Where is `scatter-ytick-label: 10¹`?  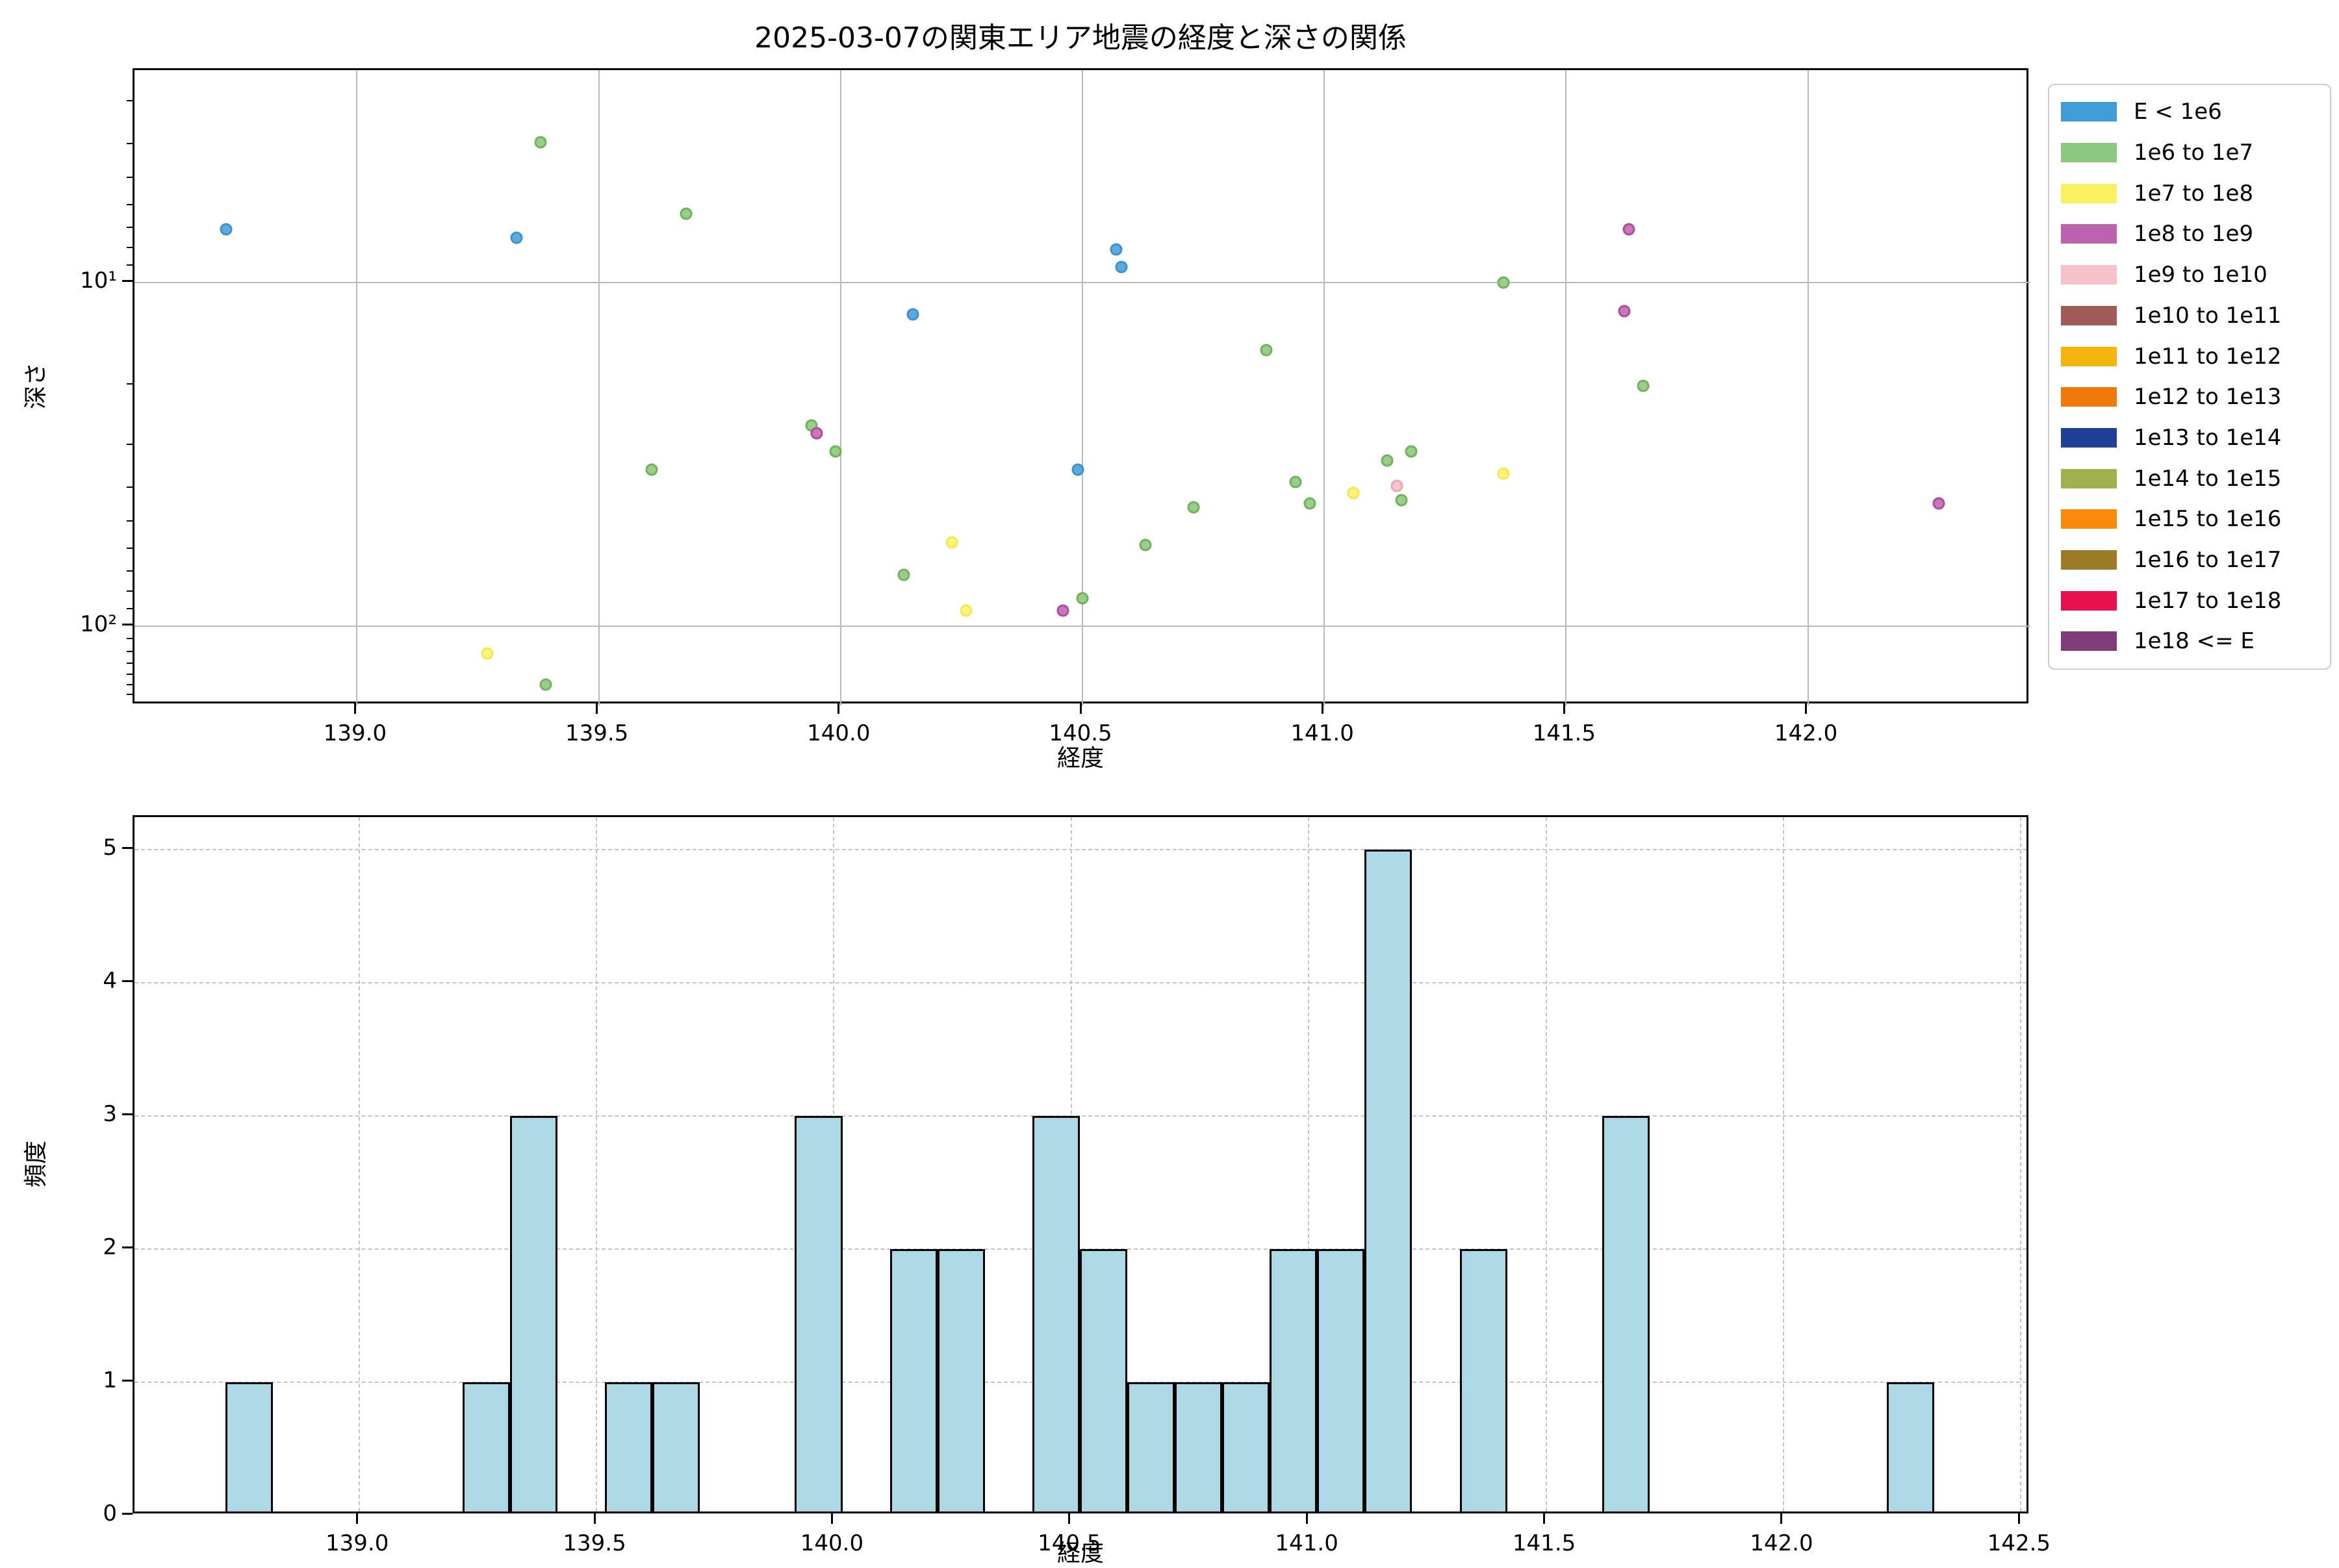
scatter-ytick-label: 10¹ is located at coordinates (98, 281).